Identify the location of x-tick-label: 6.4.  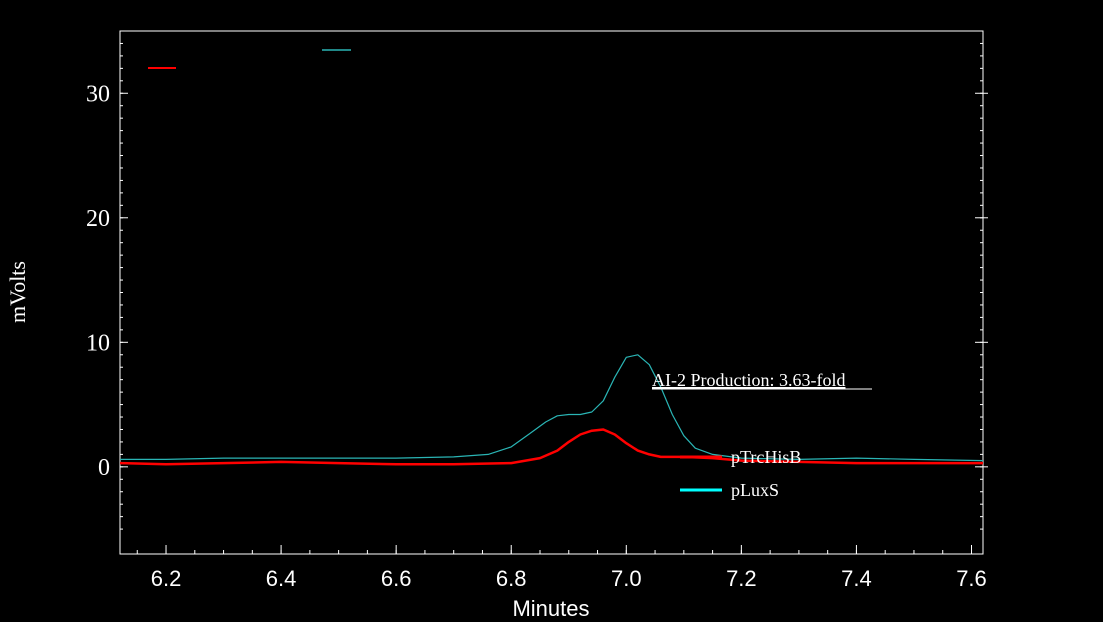
(281, 578).